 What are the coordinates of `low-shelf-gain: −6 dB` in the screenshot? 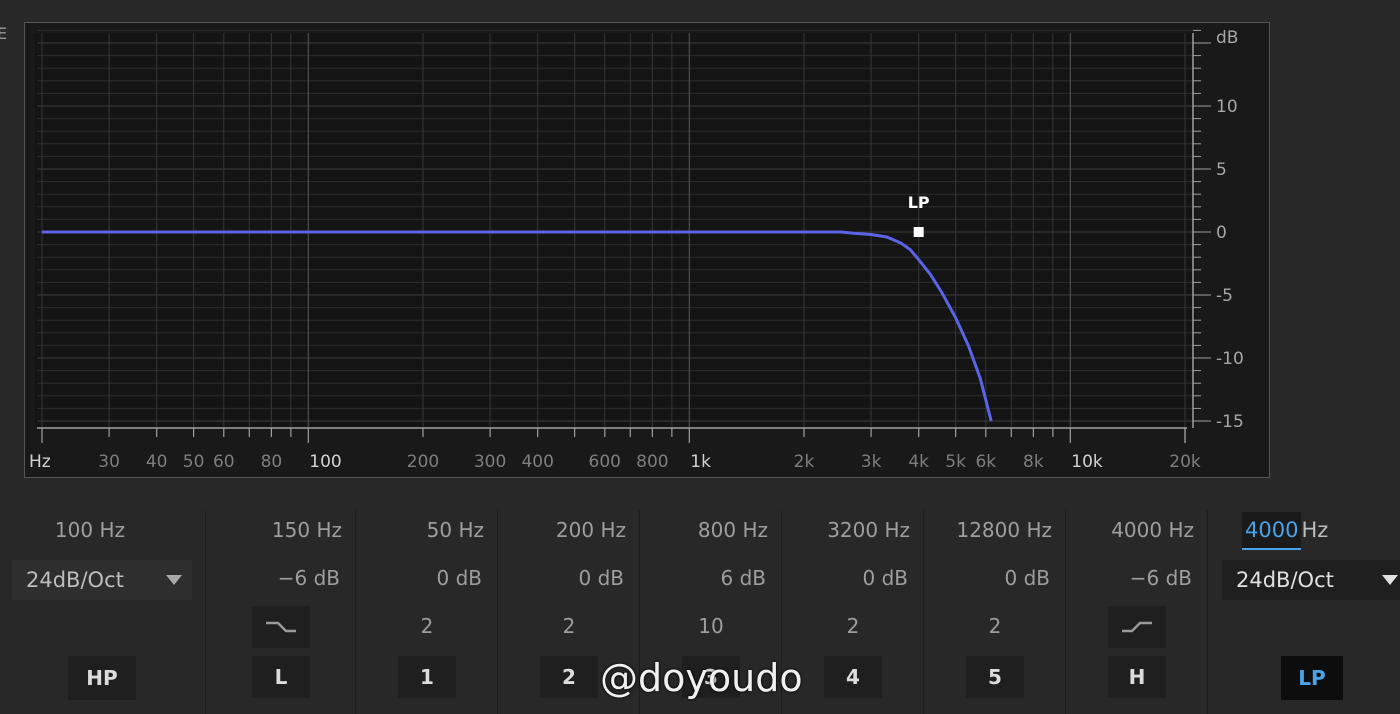 It's located at (308, 578).